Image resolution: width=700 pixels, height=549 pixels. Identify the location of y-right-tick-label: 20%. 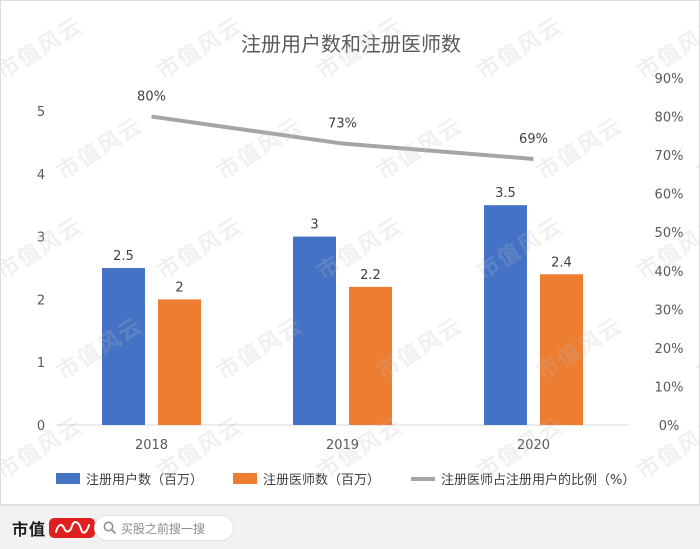
(669, 349).